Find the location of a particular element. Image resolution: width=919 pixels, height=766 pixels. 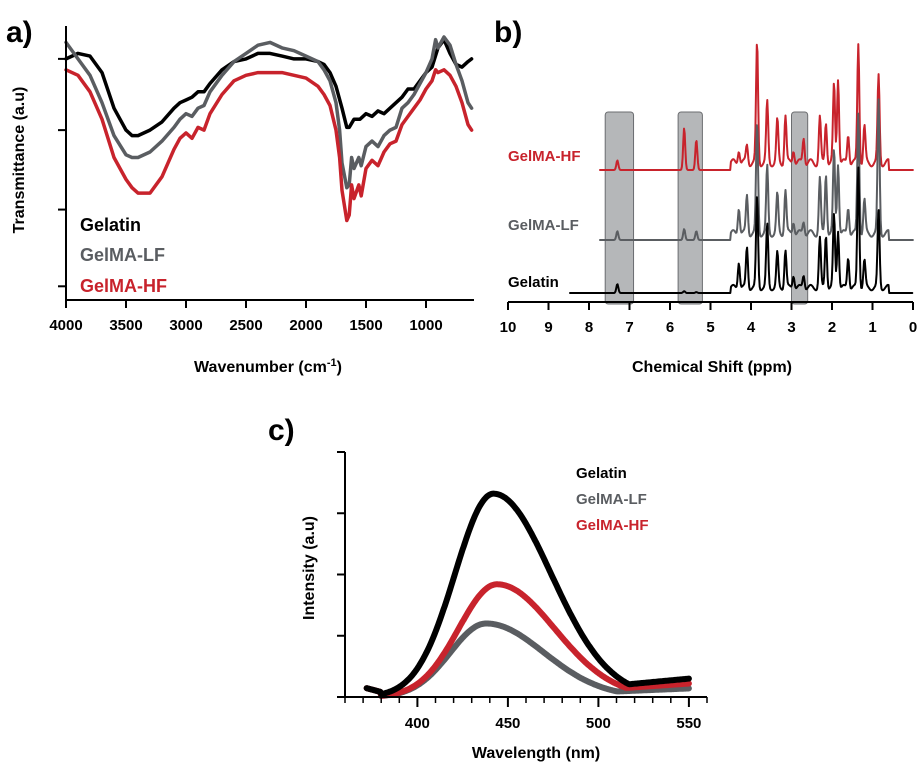

panel-a-x-tick-label: 4000 is located at coordinates (65, 325).